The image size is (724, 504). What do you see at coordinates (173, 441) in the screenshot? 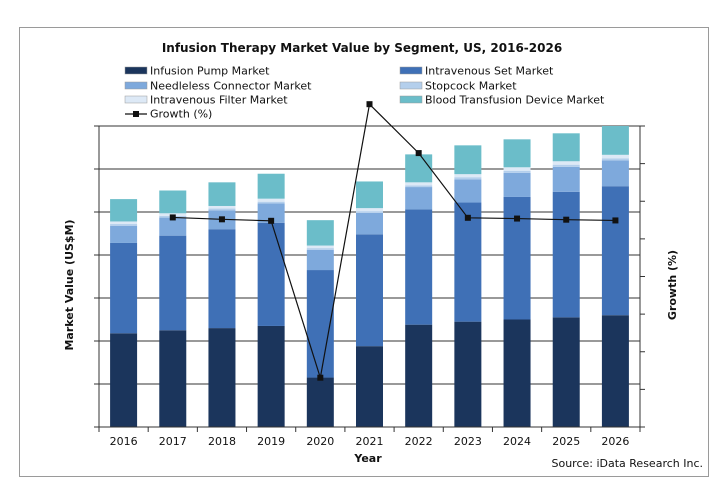
I see `x-tick-label: 2017` at bounding box center [173, 441].